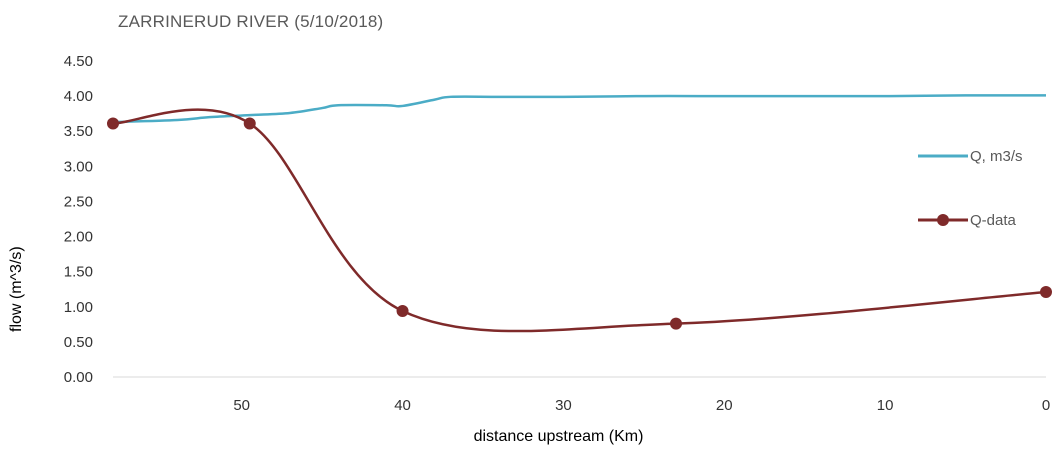 Image resolution: width=1057 pixels, height=457 pixels. What do you see at coordinates (885, 405) in the screenshot?
I see `x-tick-label: 10` at bounding box center [885, 405].